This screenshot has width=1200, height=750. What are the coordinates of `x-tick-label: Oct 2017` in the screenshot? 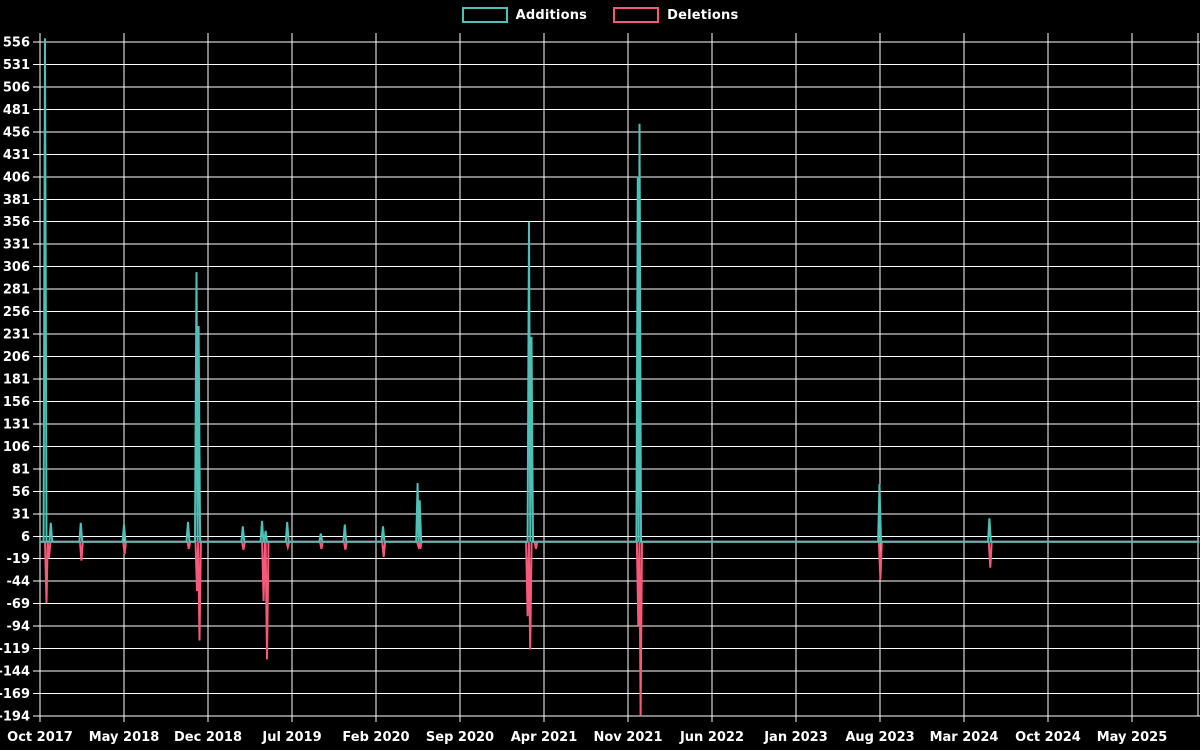 It's located at (40, 737).